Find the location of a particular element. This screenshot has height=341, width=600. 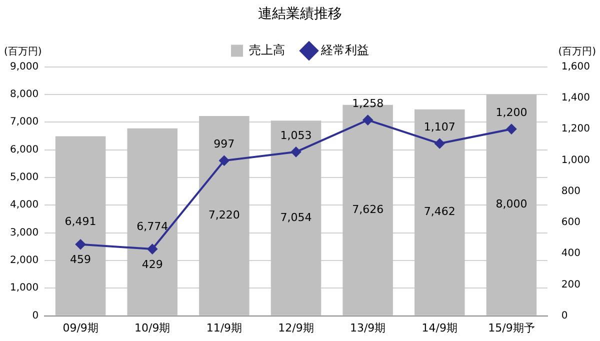

data-label: 1,258 is located at coordinates (368, 103).